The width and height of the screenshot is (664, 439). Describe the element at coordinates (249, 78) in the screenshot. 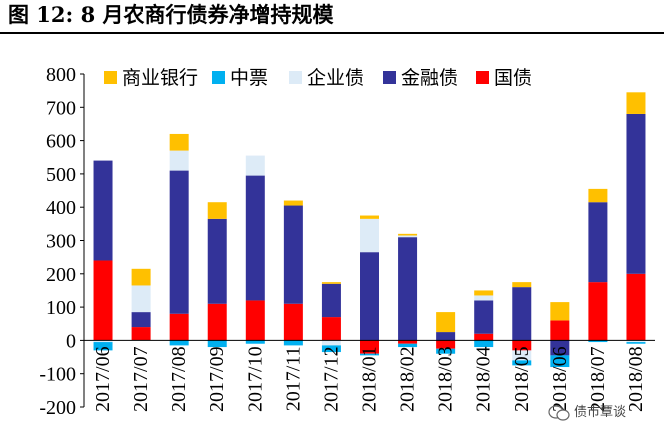

I see `legend-label: 中票` at that location.